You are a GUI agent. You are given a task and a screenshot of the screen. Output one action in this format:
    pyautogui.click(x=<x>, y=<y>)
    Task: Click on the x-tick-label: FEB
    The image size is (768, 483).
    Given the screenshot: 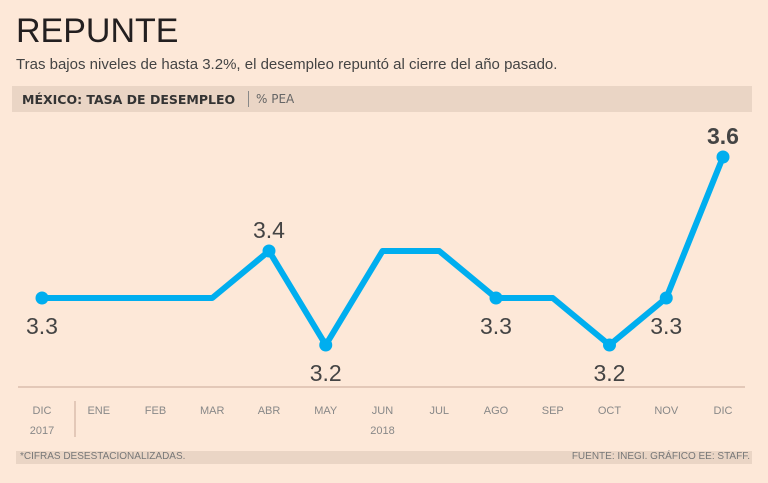 What is the action you would take?
    pyautogui.click(x=155, y=411)
    